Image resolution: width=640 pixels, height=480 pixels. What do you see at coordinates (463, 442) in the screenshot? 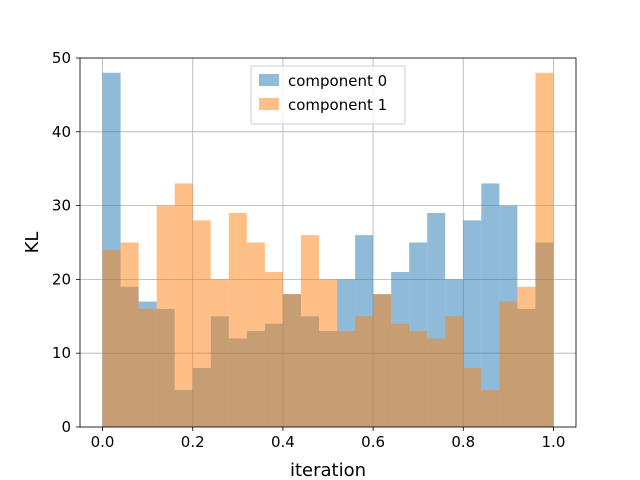
I see `x-tick-label: 0.8` at bounding box center [463, 442].